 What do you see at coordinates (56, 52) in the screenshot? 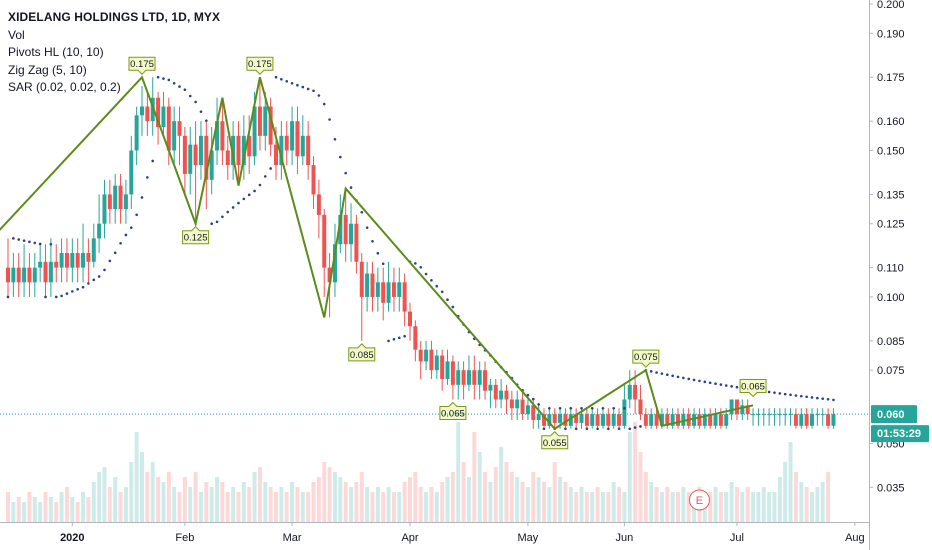
I see `legend-indicator-pivots: Pivots HL (10, 10)` at bounding box center [56, 52].